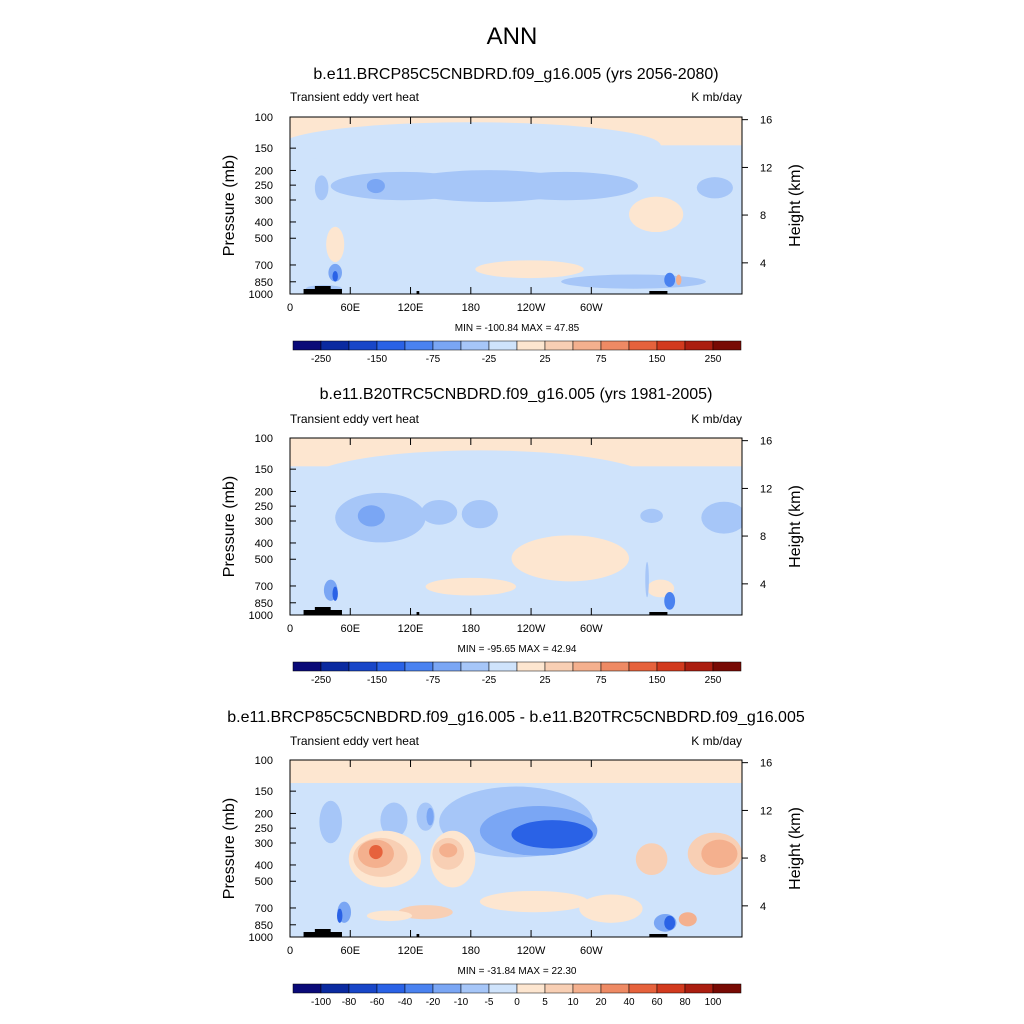  Describe the element at coordinates (264, 926) in the screenshot. I see `pressure-tick-label: 850` at that location.